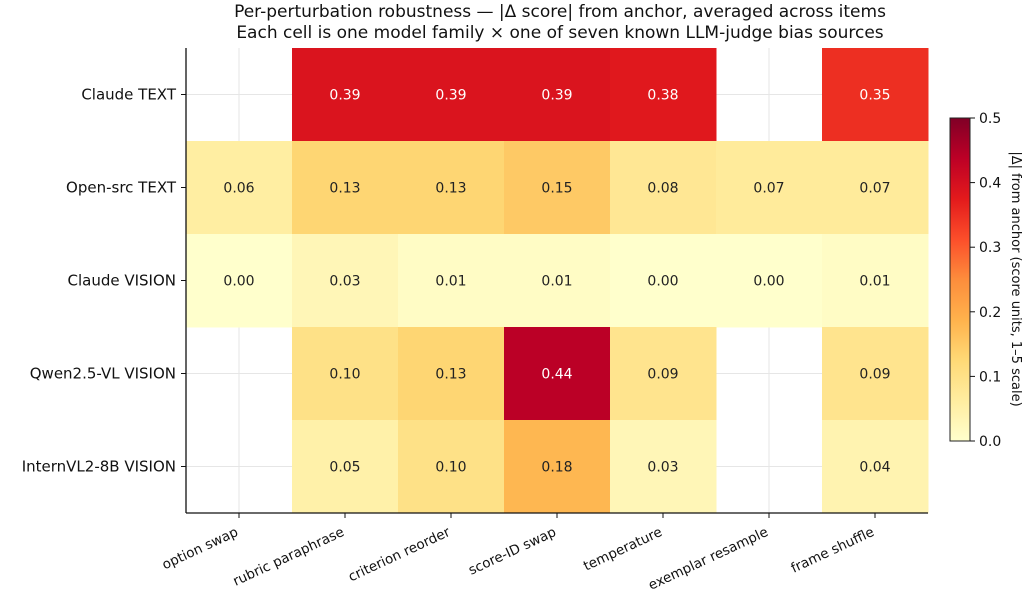 This screenshot has width=1024, height=598. Describe the element at coordinates (129, 95) in the screenshot. I see `y-tick-label: Claude TEXT` at that location.